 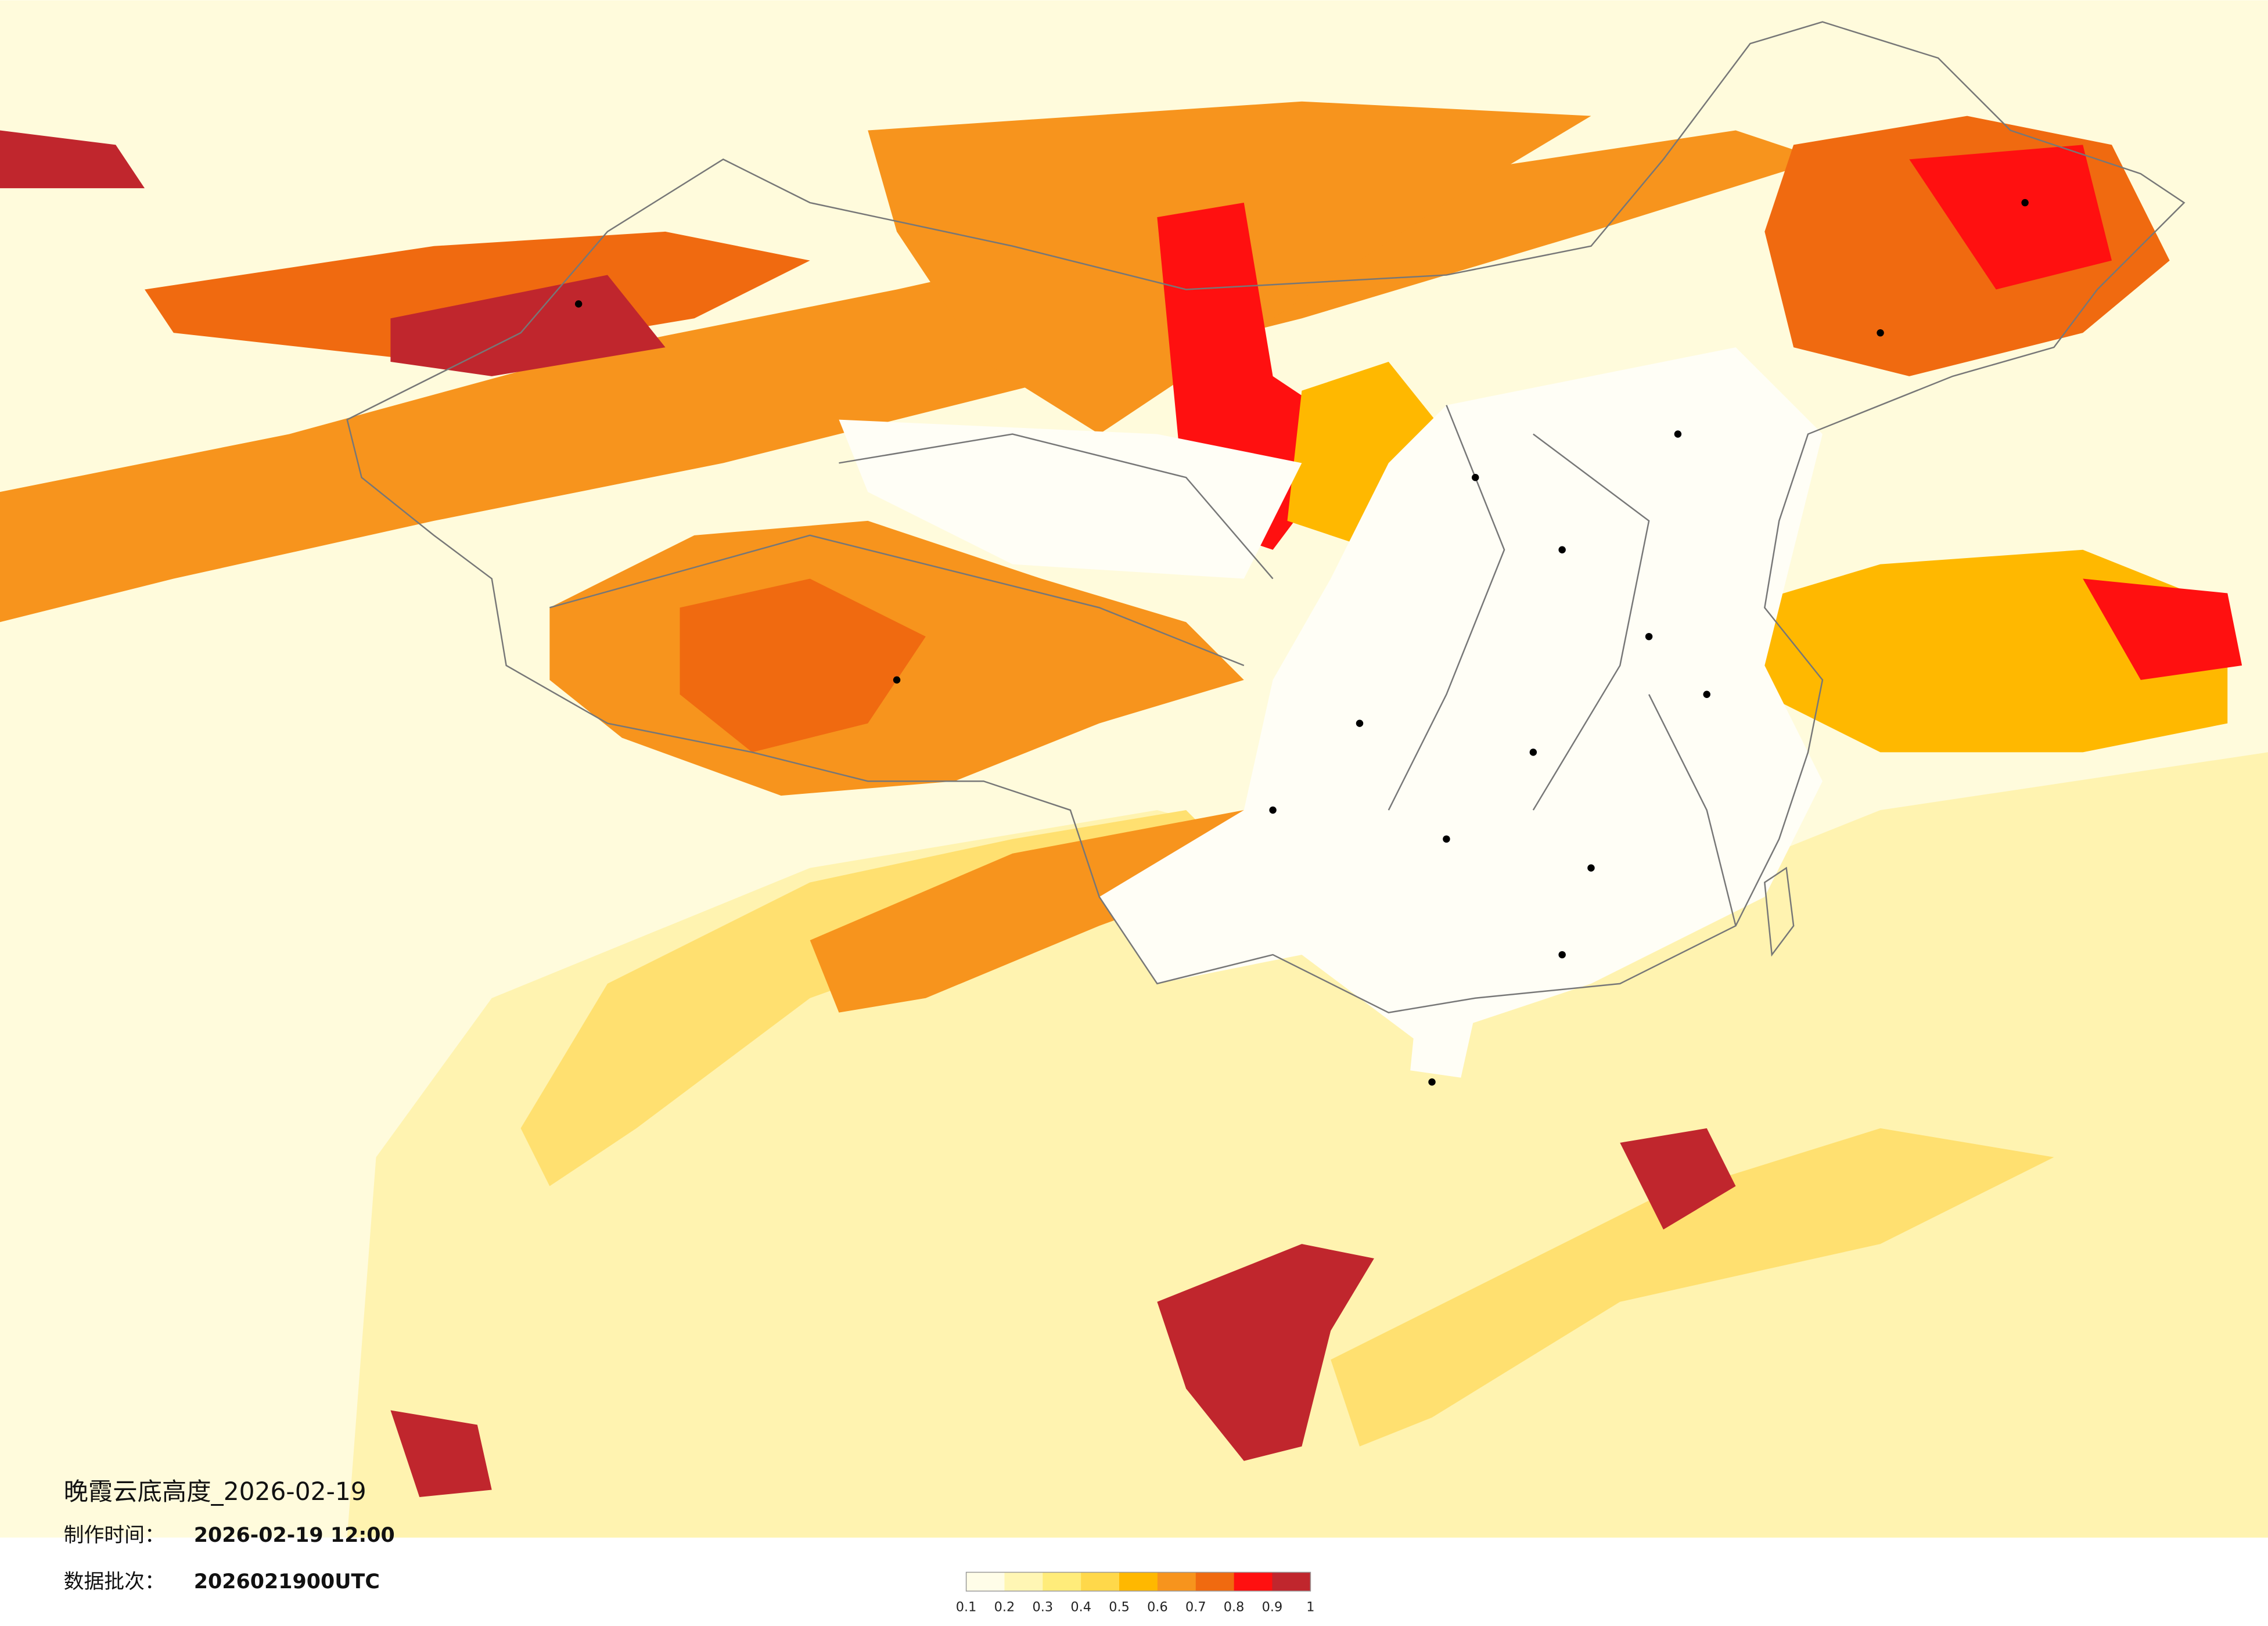 I want to click on made-time-value: 2026-02-19 12:00, so click(x=294, y=1535).